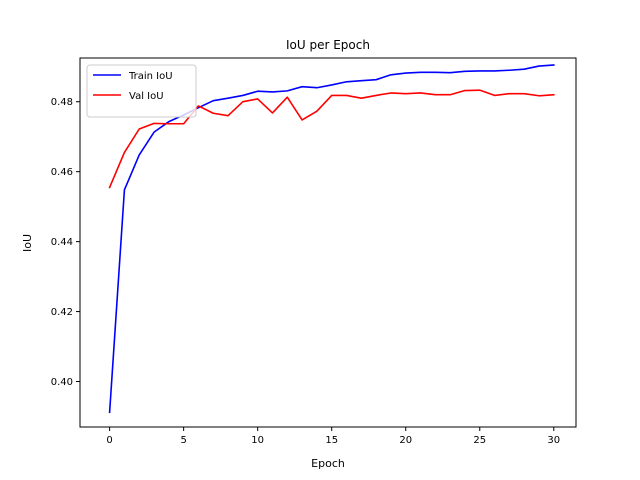 This screenshot has height=480, width=640. Describe the element at coordinates (146, 96) in the screenshot. I see `legend-label: Val IoU` at that location.